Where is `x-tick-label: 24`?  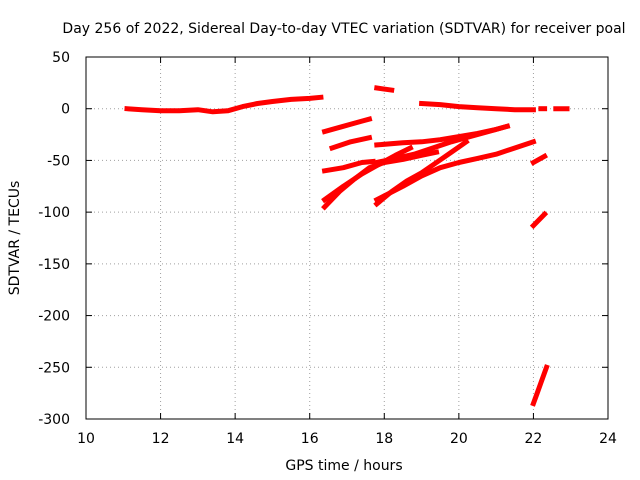 x-tick-label: 24 is located at coordinates (608, 439).